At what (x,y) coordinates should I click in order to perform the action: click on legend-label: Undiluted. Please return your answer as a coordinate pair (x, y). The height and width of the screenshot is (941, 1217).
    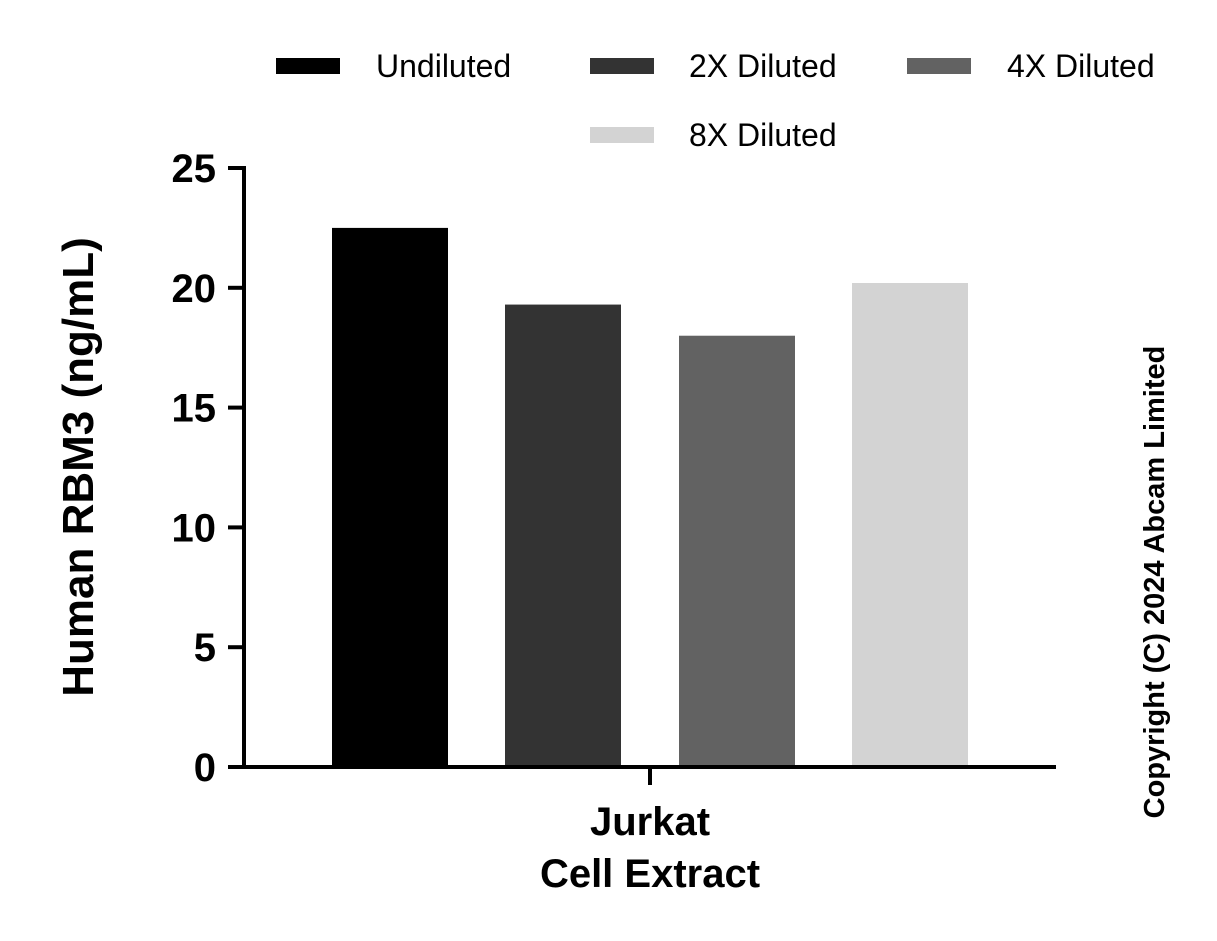
    Looking at the image, I should click on (443, 66).